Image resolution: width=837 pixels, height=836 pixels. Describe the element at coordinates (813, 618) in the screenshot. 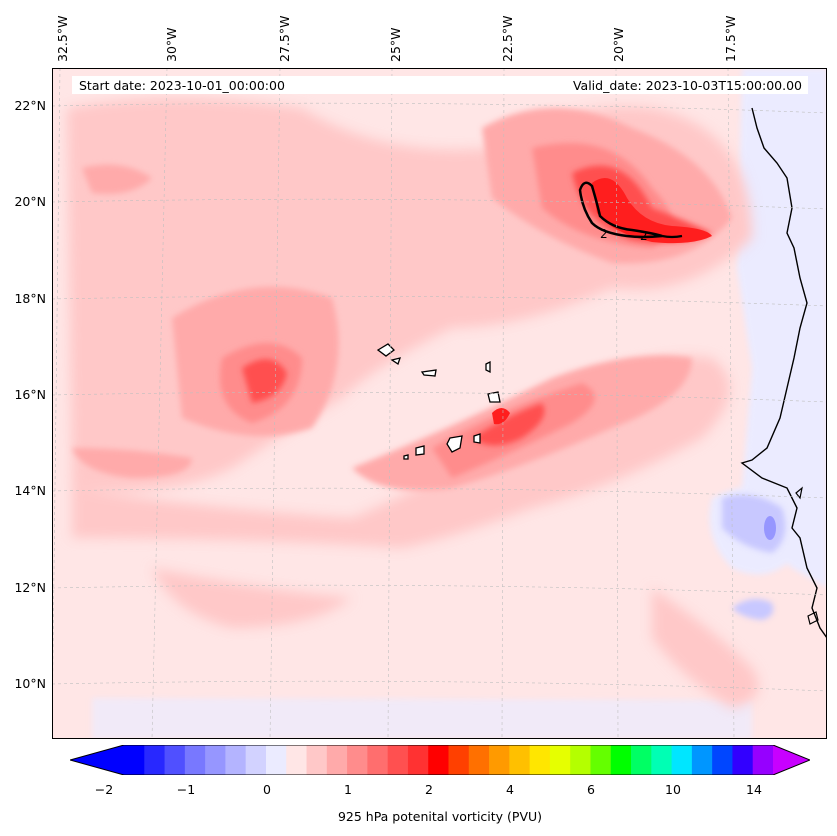

I see `bijagos-islands` at that location.